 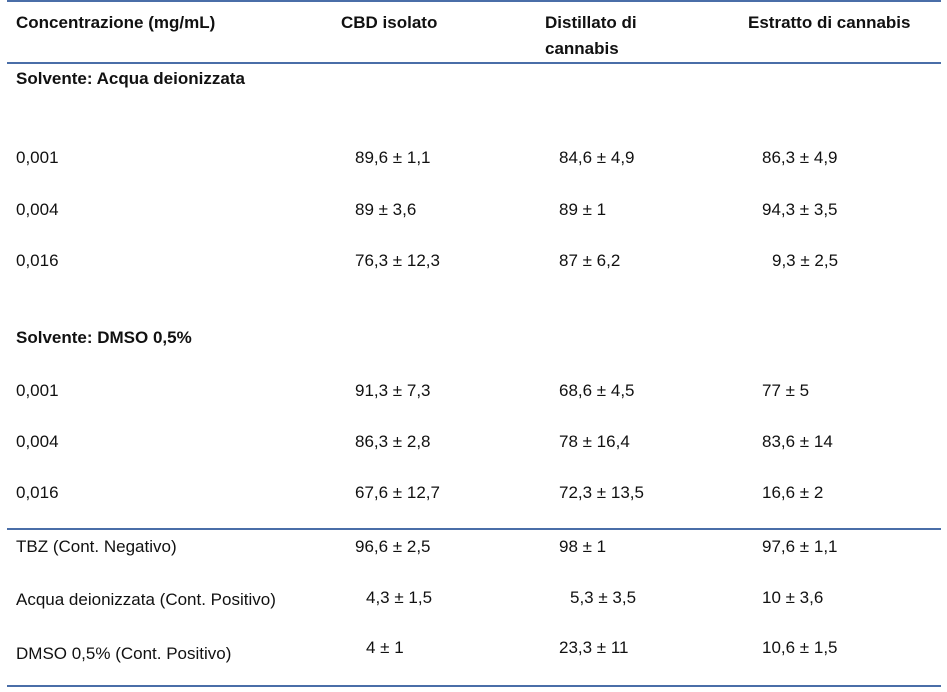 What do you see at coordinates (474, 63) in the screenshot?
I see `header-rule` at bounding box center [474, 63].